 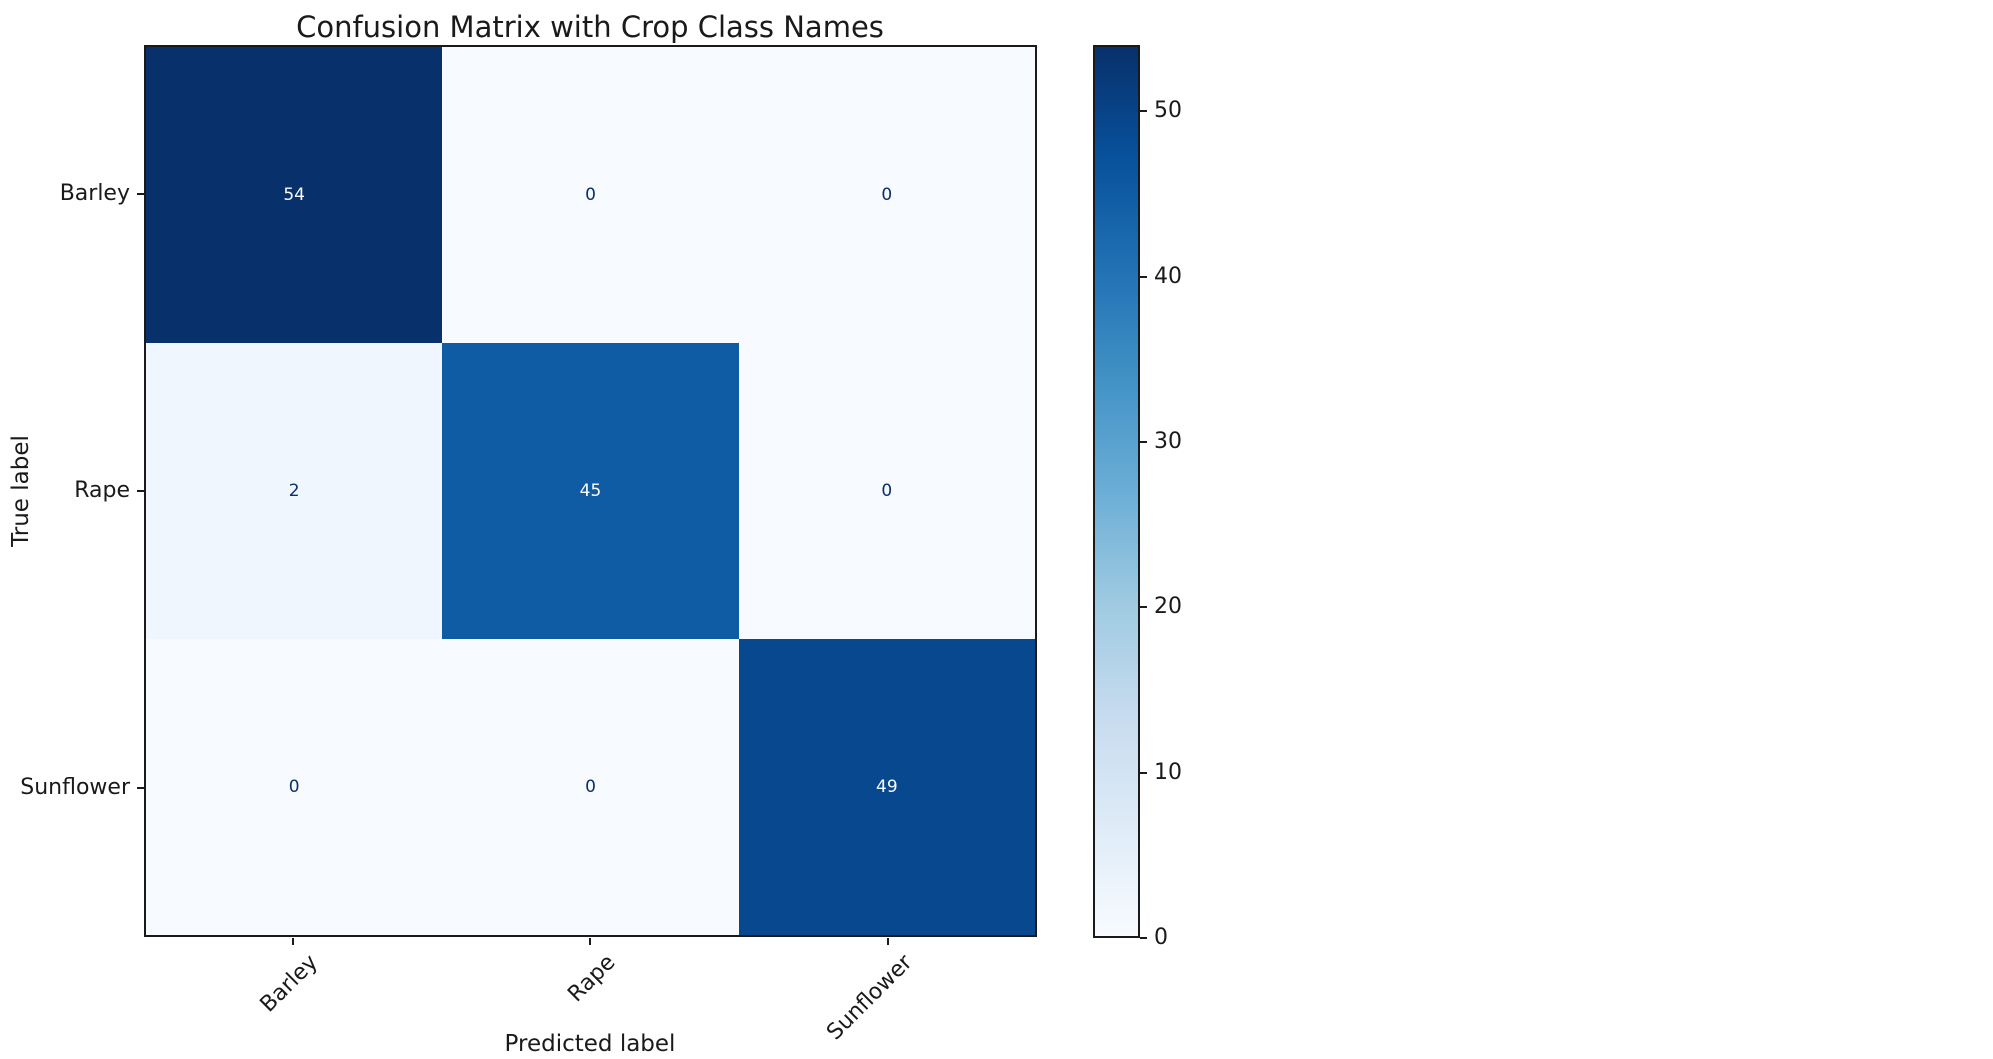 I want to click on heatmap-cell: 2, so click(x=294, y=491).